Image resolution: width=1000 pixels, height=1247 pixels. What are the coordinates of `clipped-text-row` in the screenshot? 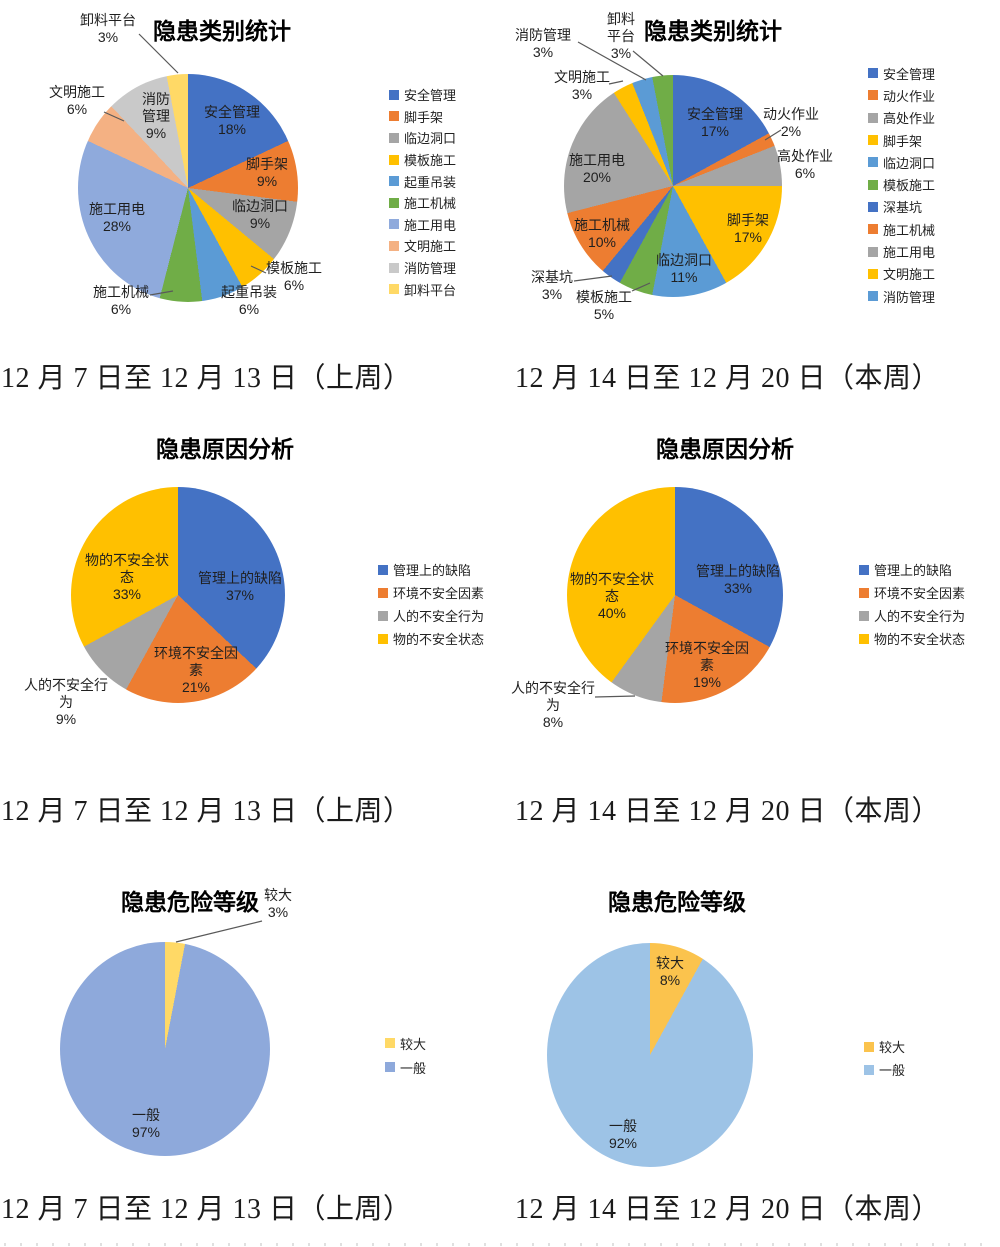 It's located at (500, 1244).